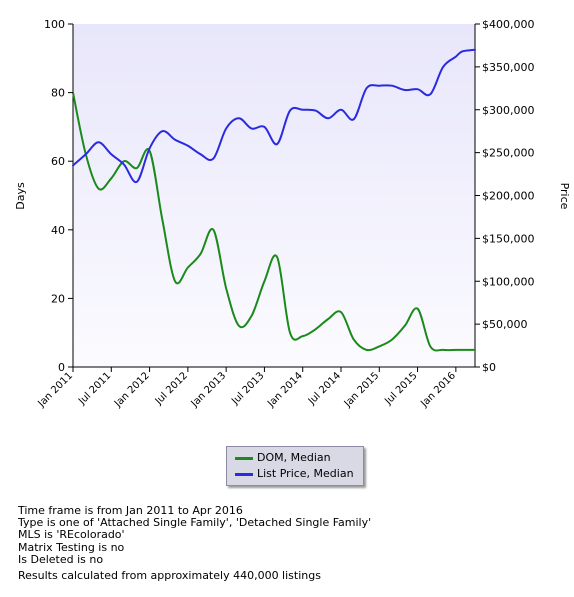 This screenshot has height=597, width=574. What do you see at coordinates (247, 388) in the screenshot?
I see `x-tick-label: Jul 2013` at bounding box center [247, 388].